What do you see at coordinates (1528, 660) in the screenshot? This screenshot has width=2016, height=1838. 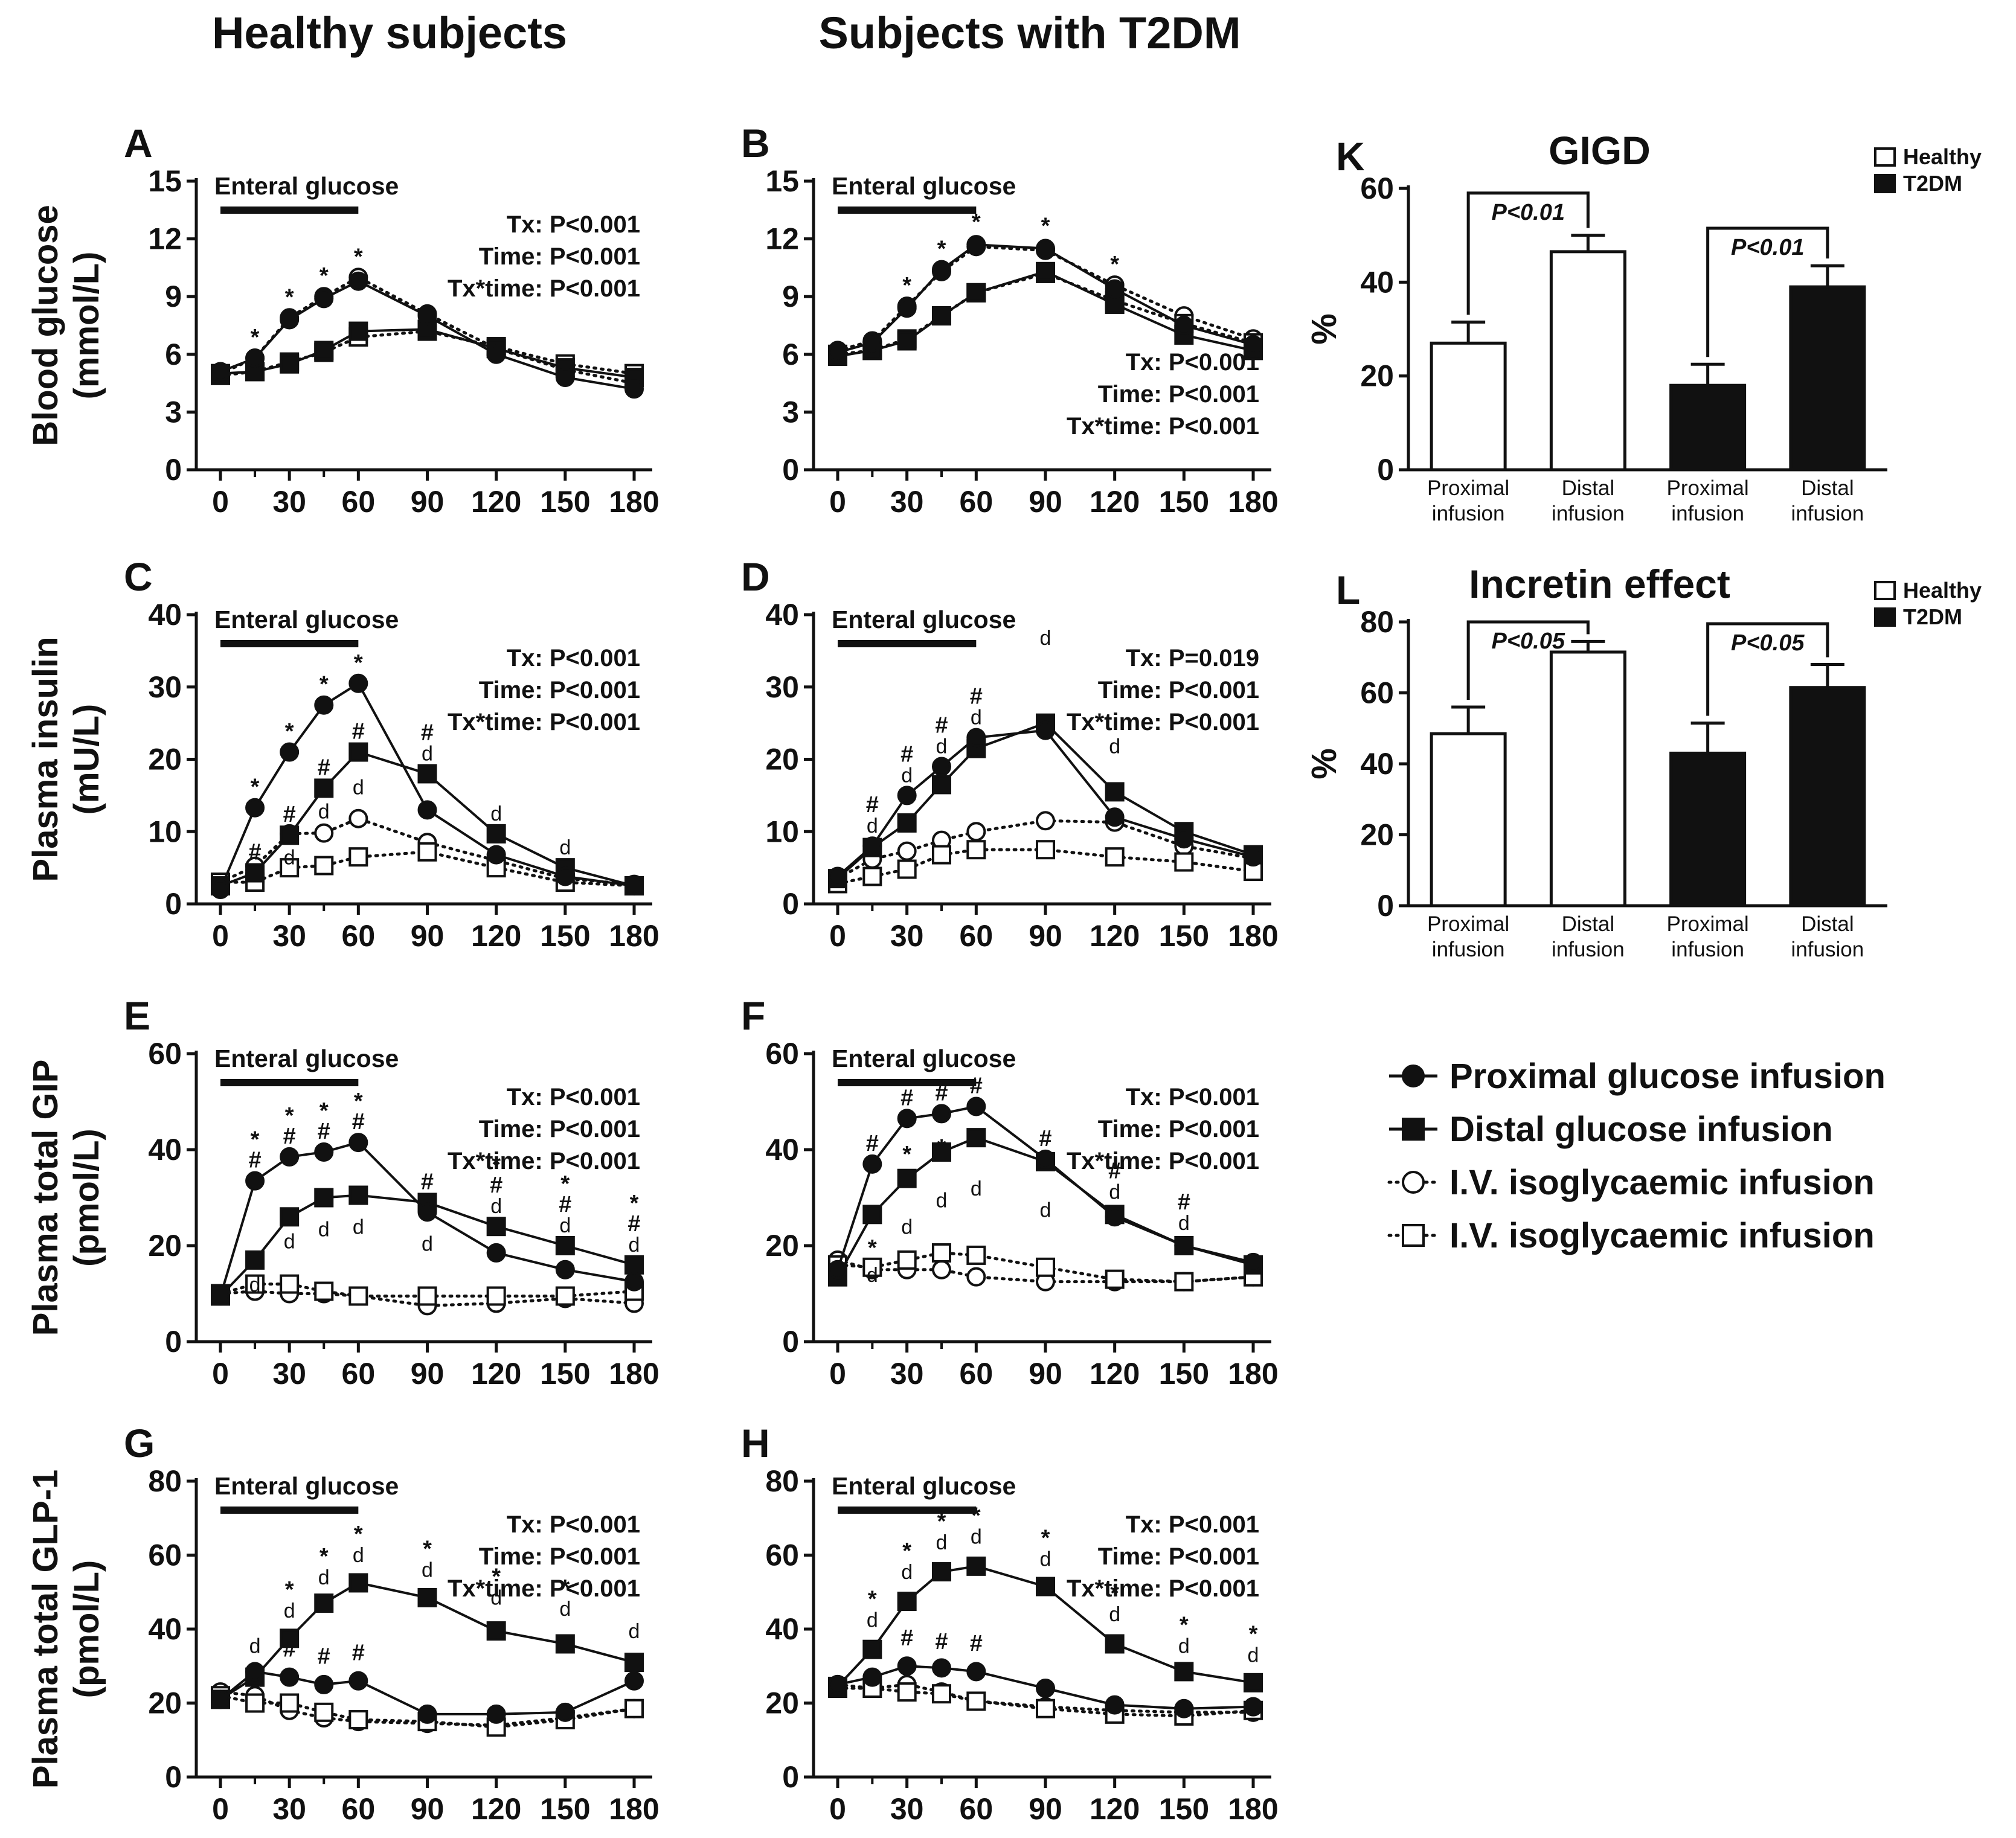 I see `comparison-bracket` at bounding box center [1528, 660].